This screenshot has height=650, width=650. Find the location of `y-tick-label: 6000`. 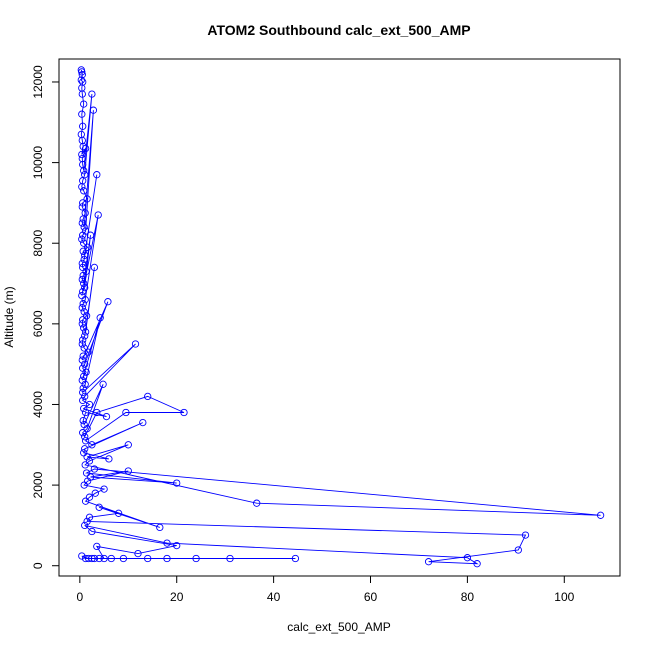

y-tick-label: 6000 is located at coordinates (38, 323).